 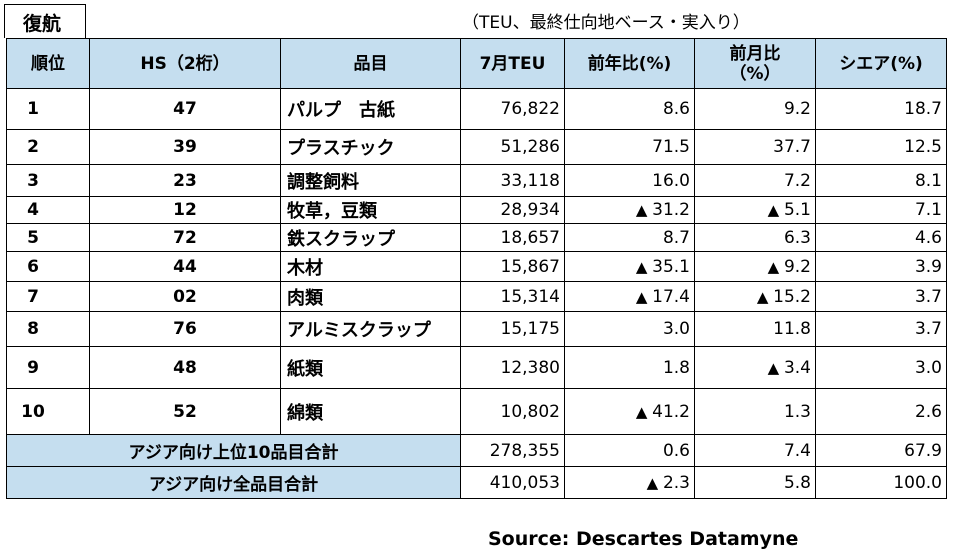 What do you see at coordinates (370, 210) in the screenshot?
I see `item-name-cell: 牧草，豆類` at bounding box center [370, 210].